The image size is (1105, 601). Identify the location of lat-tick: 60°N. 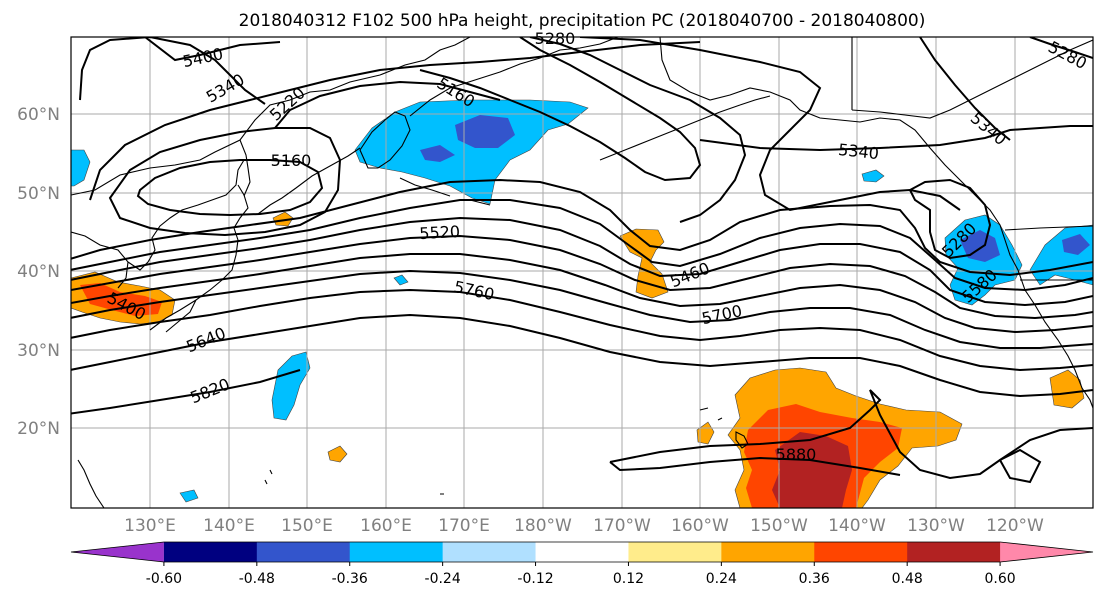
(38, 115).